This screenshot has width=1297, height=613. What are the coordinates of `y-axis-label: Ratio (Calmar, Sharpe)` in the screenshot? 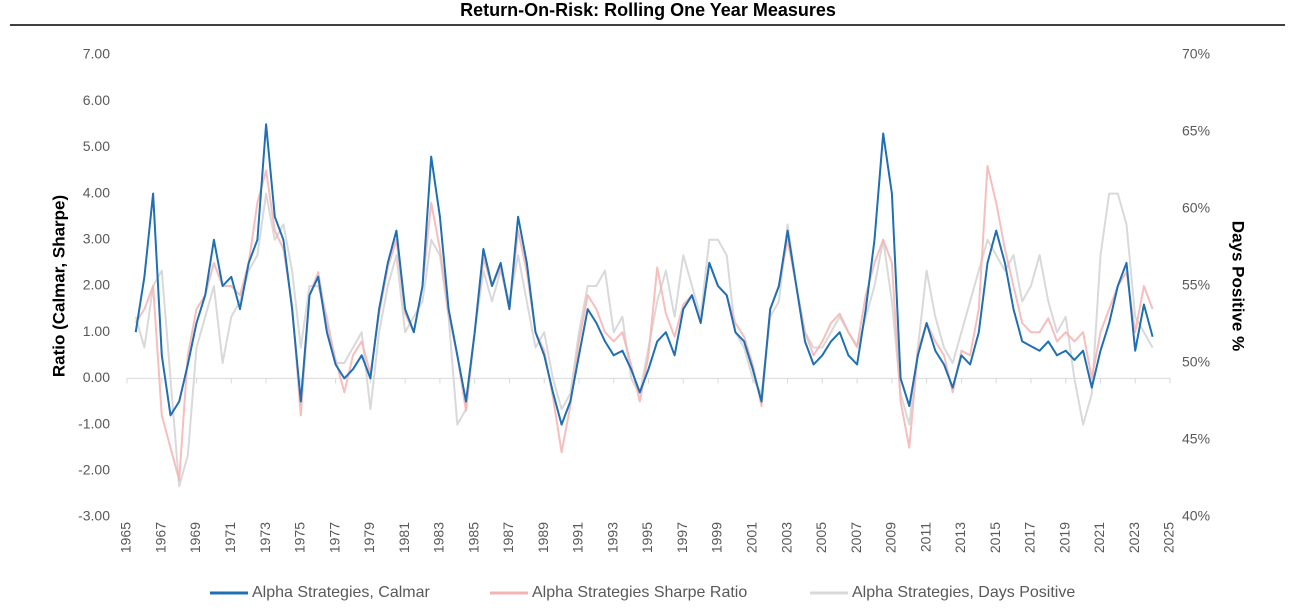 It's located at (58, 286).